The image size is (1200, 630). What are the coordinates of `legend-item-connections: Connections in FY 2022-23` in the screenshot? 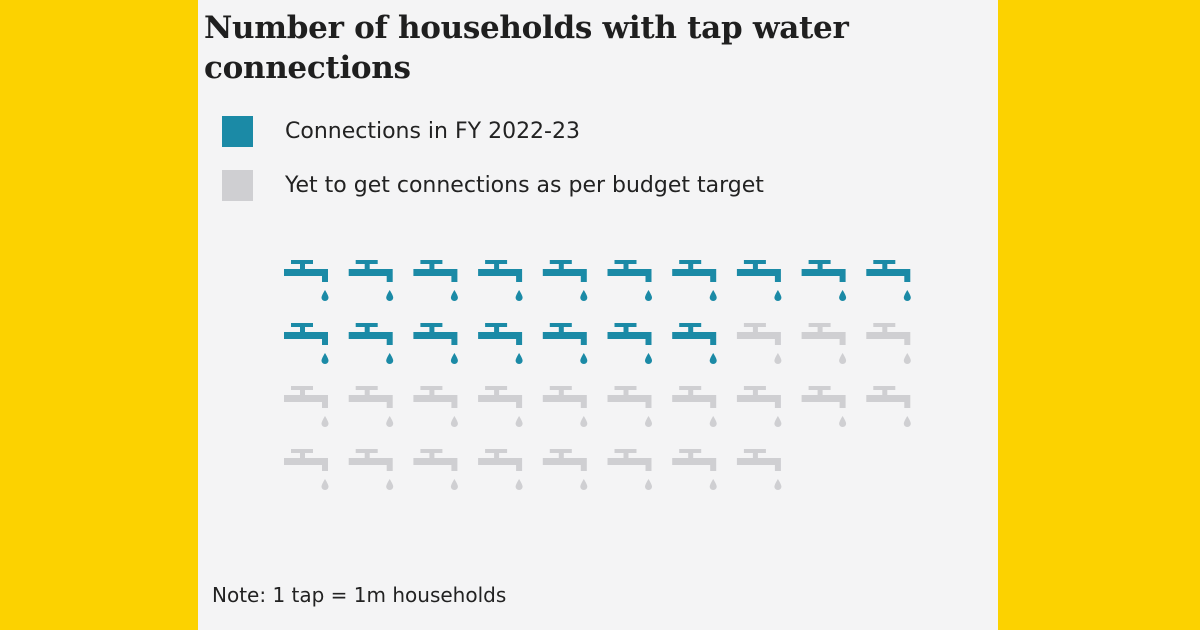 It's located at (401, 131).